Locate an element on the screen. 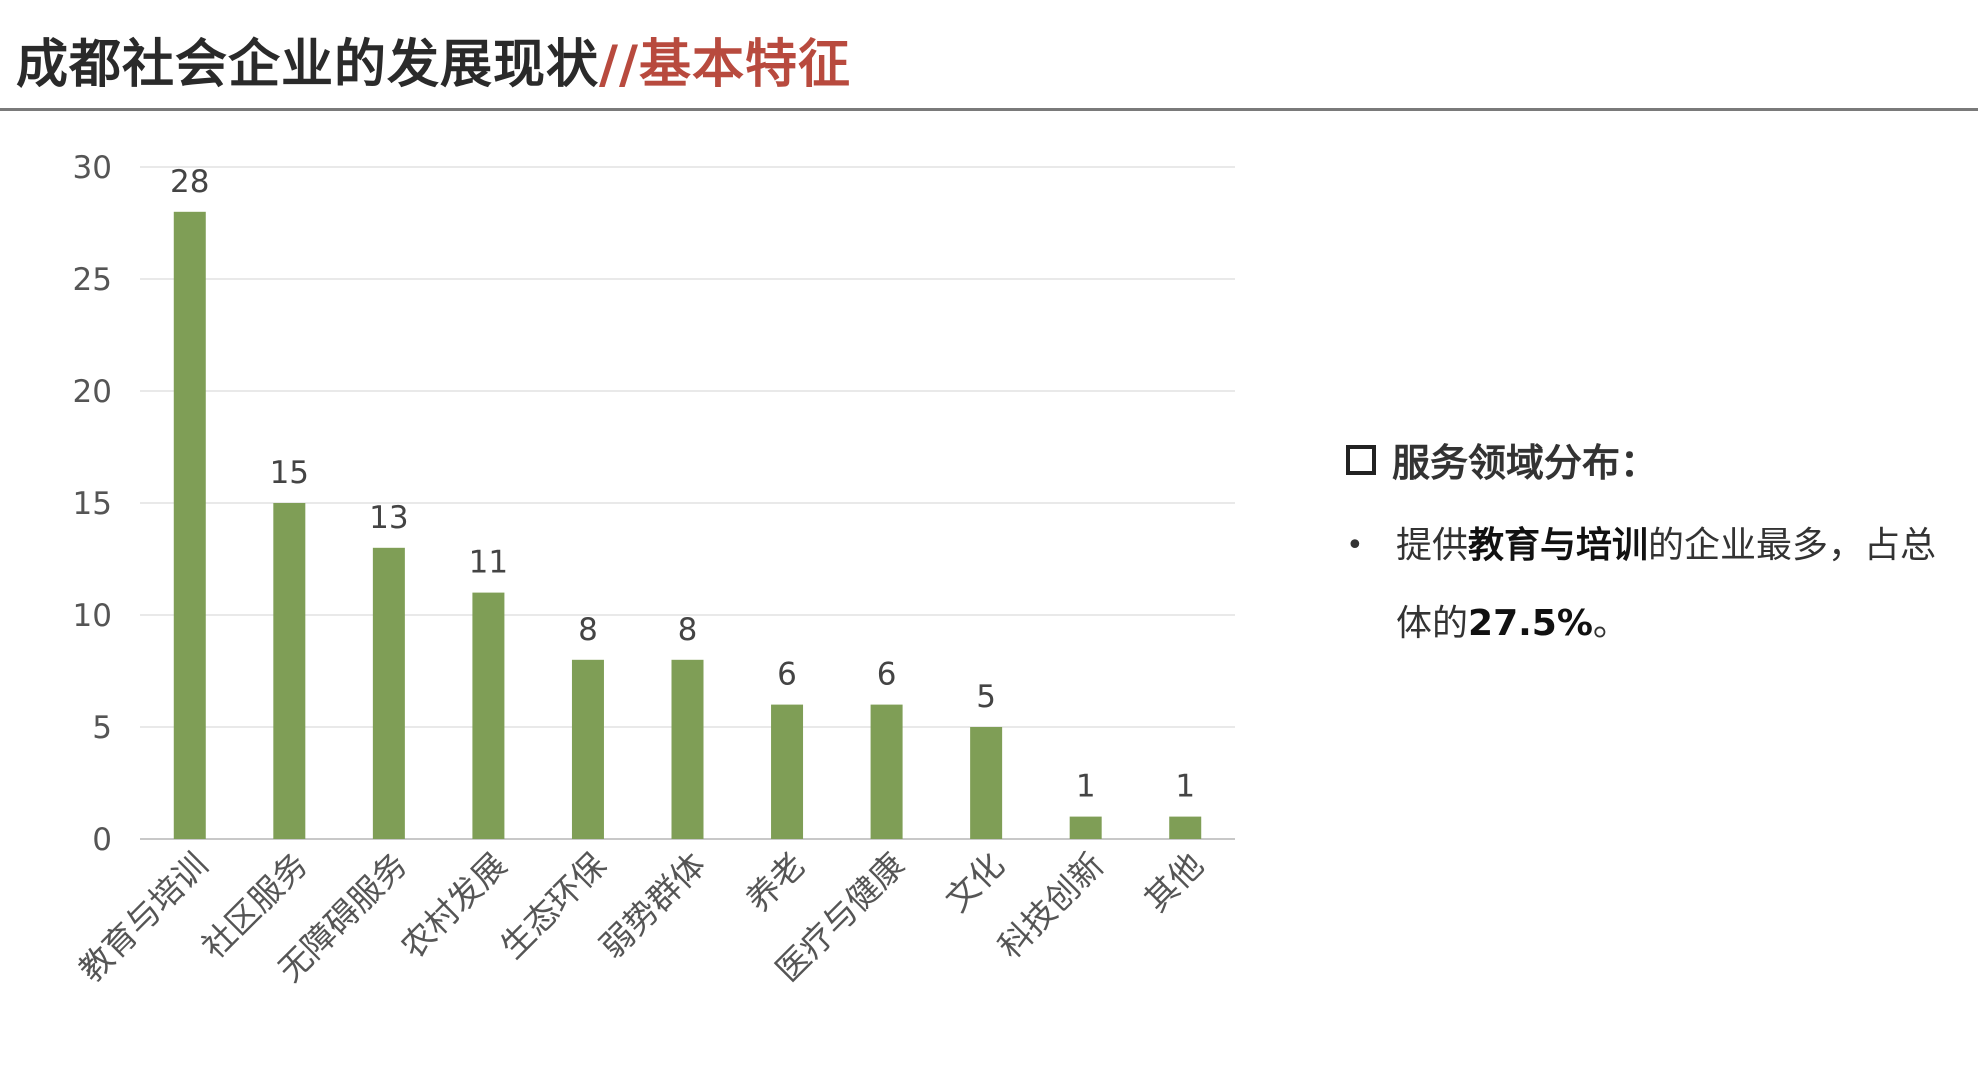  title-divider is located at coordinates (989, 109).